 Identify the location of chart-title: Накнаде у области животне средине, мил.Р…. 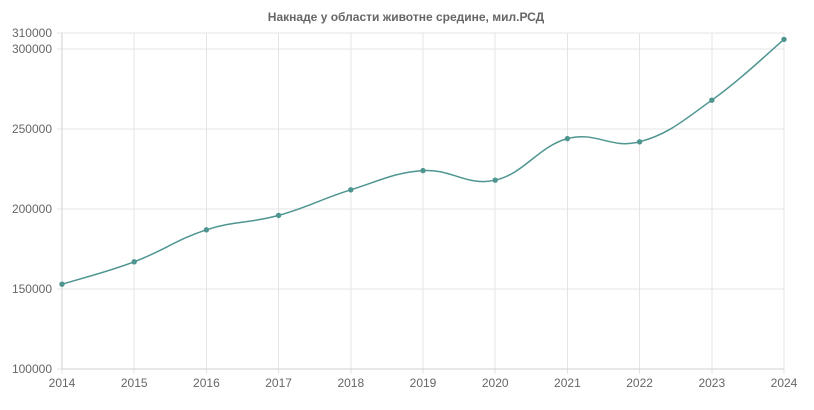
(406, 17).